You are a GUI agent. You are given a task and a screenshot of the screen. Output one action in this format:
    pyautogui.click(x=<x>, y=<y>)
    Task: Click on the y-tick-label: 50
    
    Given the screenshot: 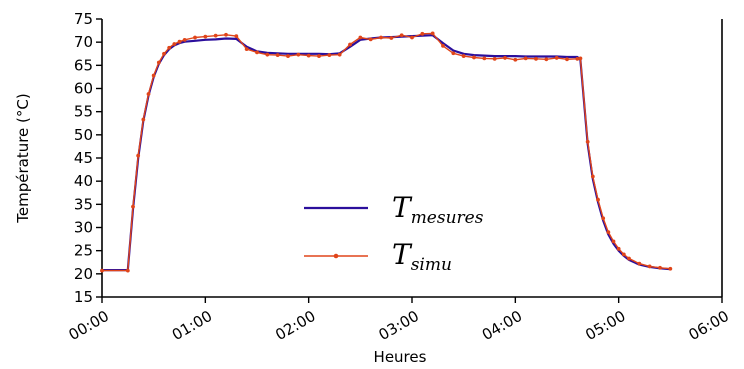 What is the action you would take?
    pyautogui.click(x=83, y=135)
    